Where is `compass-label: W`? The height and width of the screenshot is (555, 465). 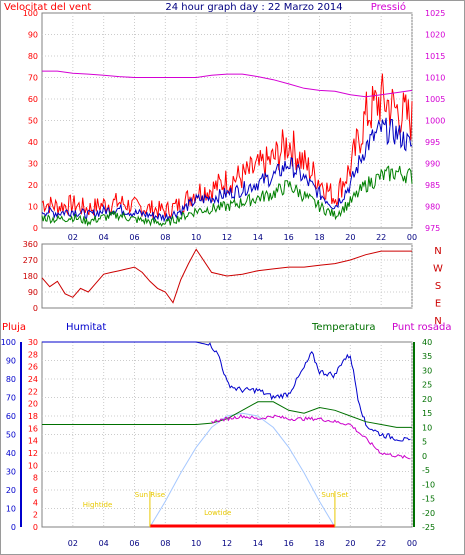 compass-label: W is located at coordinates (438, 269).